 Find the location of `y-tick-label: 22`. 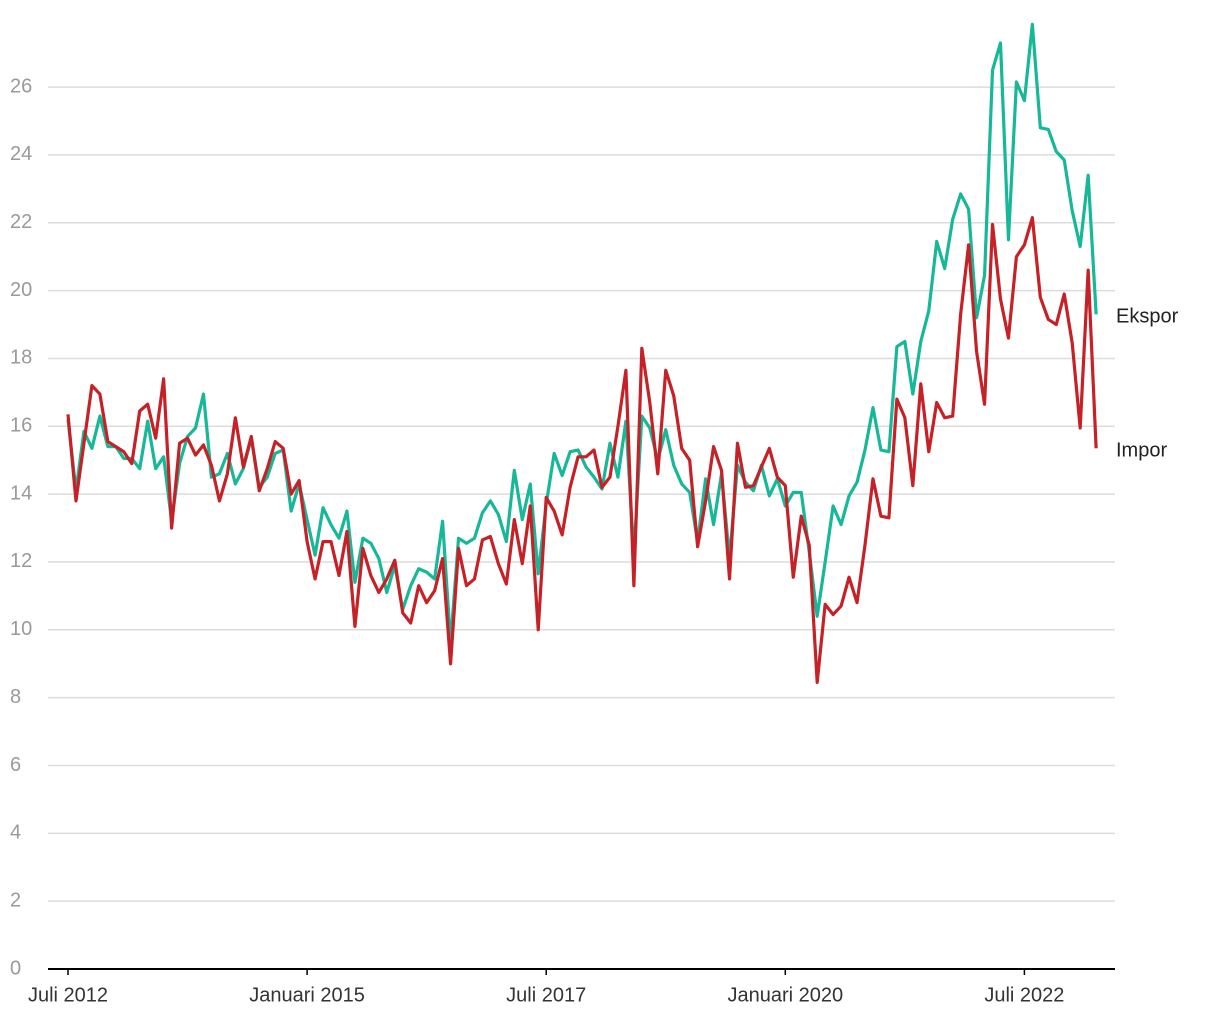

y-tick-label: 22 is located at coordinates (21, 222).